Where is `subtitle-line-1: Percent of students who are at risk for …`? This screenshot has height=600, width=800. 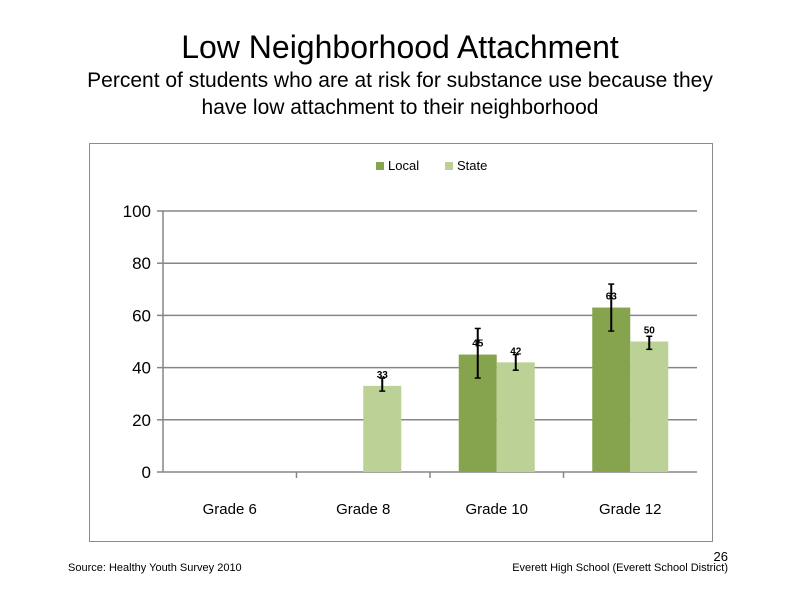
subtitle-line-1: Percent of students who are at risk for … is located at coordinates (400, 80).